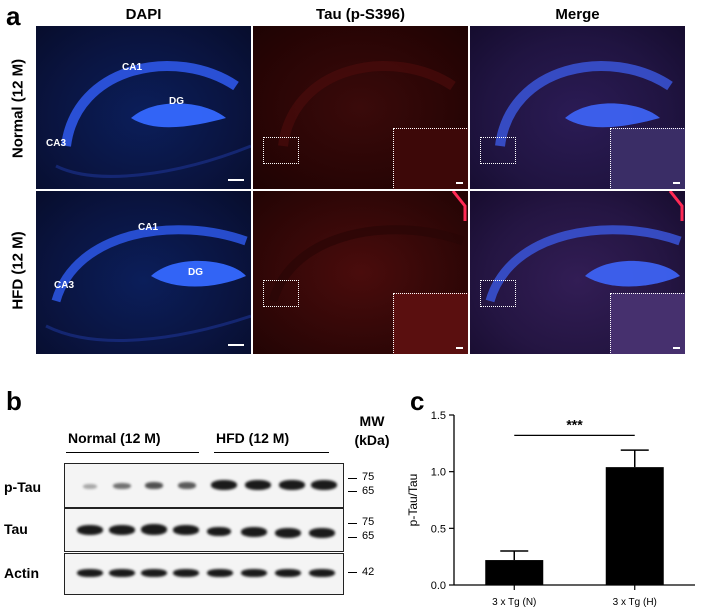 The width and height of the screenshot is (709, 612). I want to click on column-title-tau: Tau (p-S396), so click(360, 14).